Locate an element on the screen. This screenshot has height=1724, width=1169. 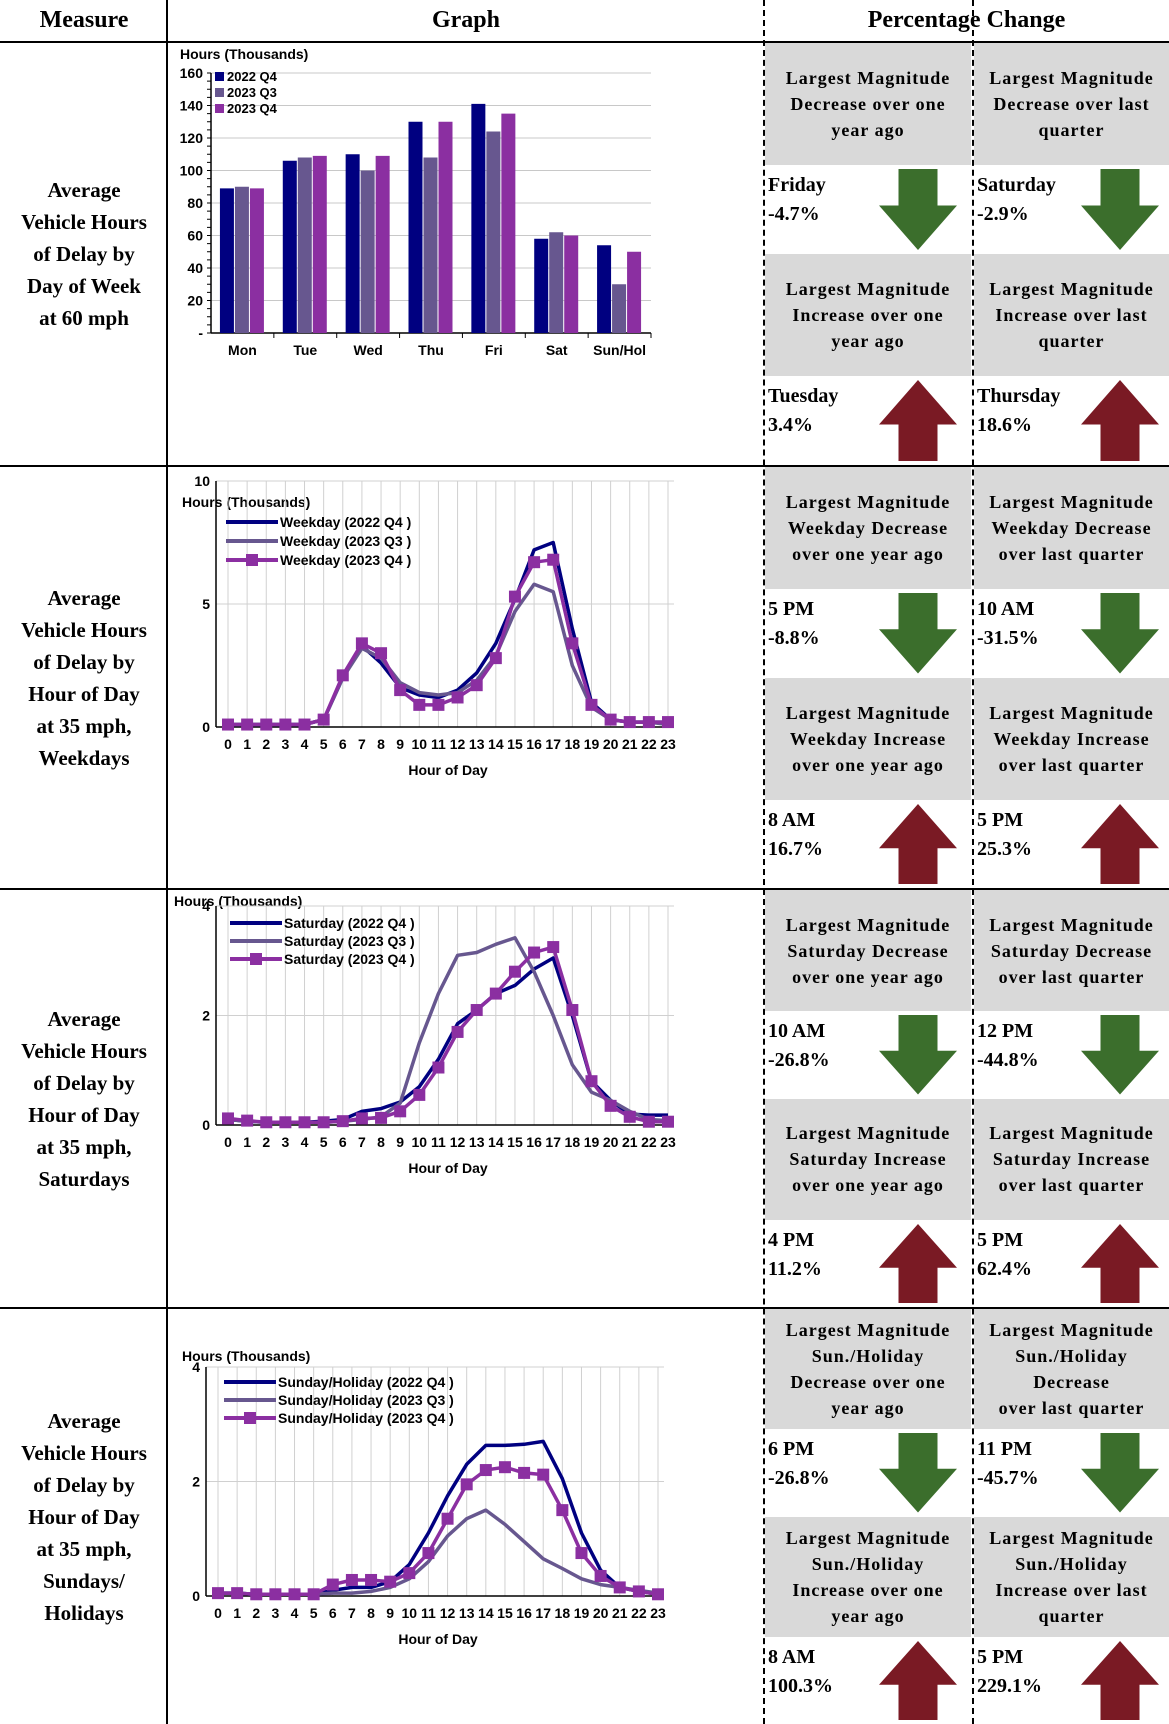
x-tick-label: 8 is located at coordinates (371, 1613).